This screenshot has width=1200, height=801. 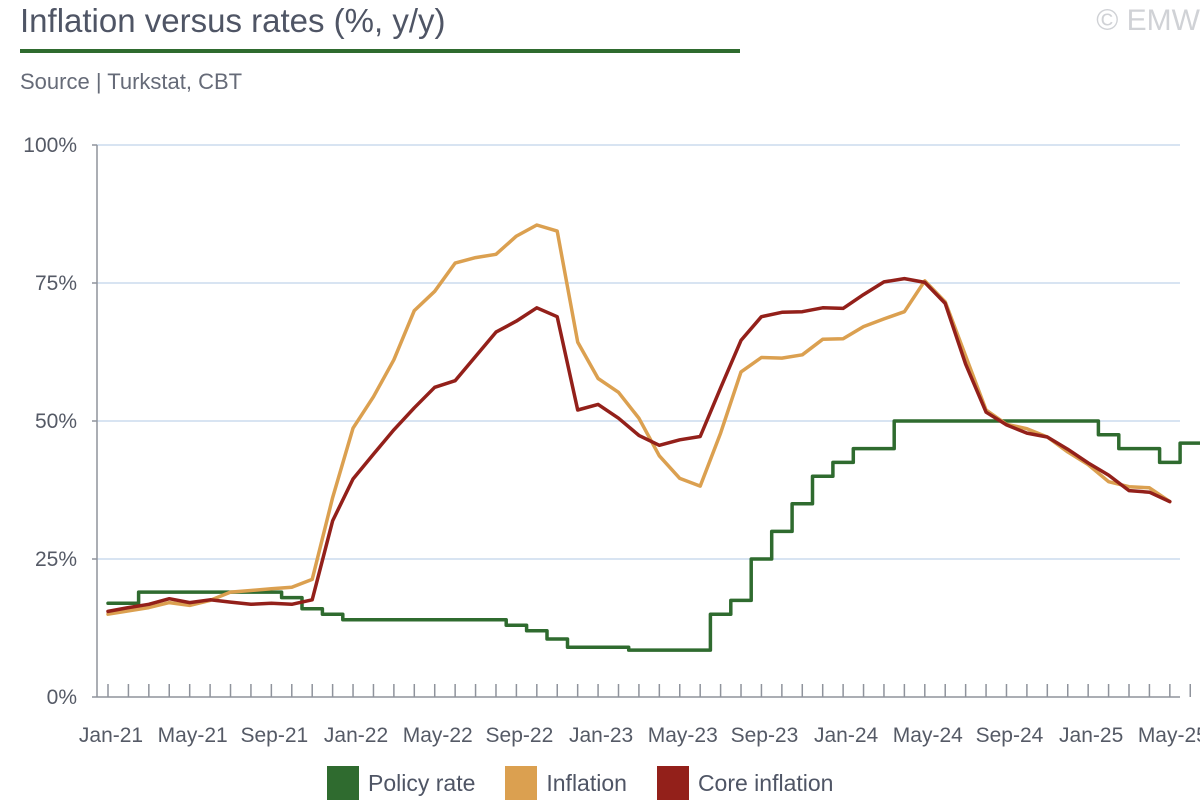 What do you see at coordinates (193, 735) in the screenshot?
I see `x-tick-label: May-21` at bounding box center [193, 735].